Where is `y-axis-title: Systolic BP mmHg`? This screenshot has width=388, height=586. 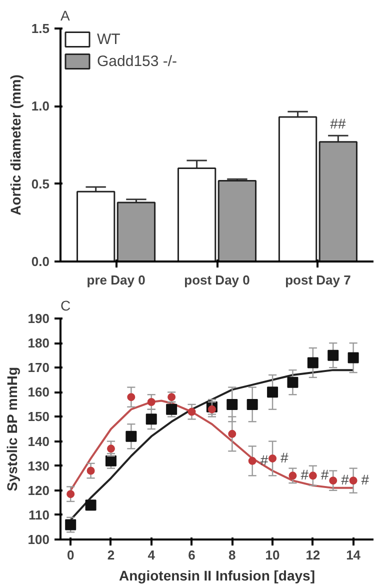 y-axis-title: Systolic BP mmHg is located at coordinates (12, 429).